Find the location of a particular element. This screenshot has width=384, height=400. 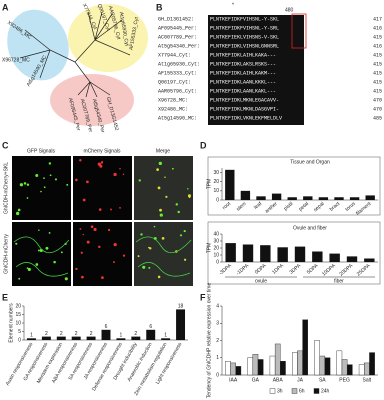

x-tick-label: 1DPA is located at coordinates (278, 269).